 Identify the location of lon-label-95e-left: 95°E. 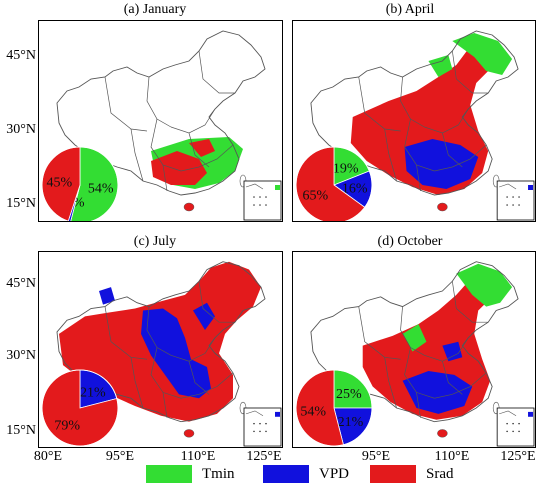
(120, 456).